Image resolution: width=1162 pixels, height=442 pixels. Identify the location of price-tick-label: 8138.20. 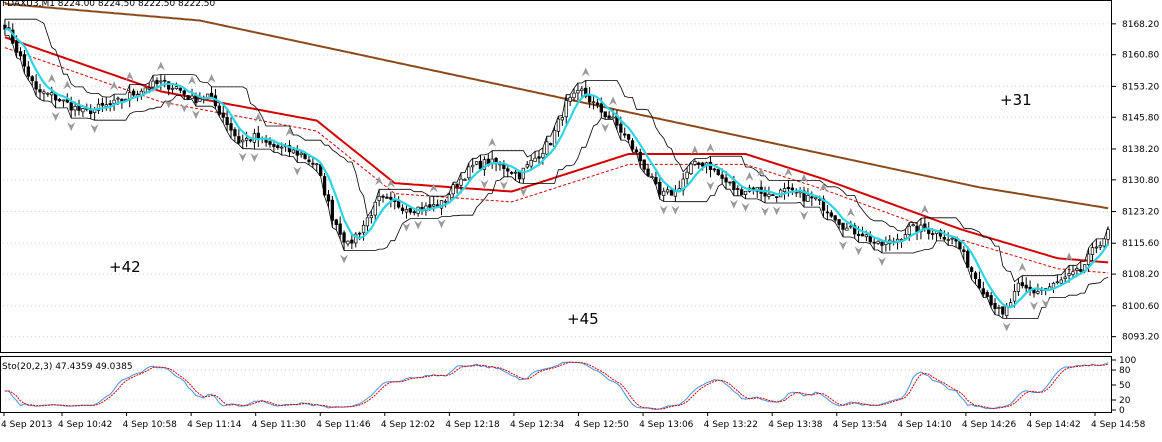
(1140, 150).